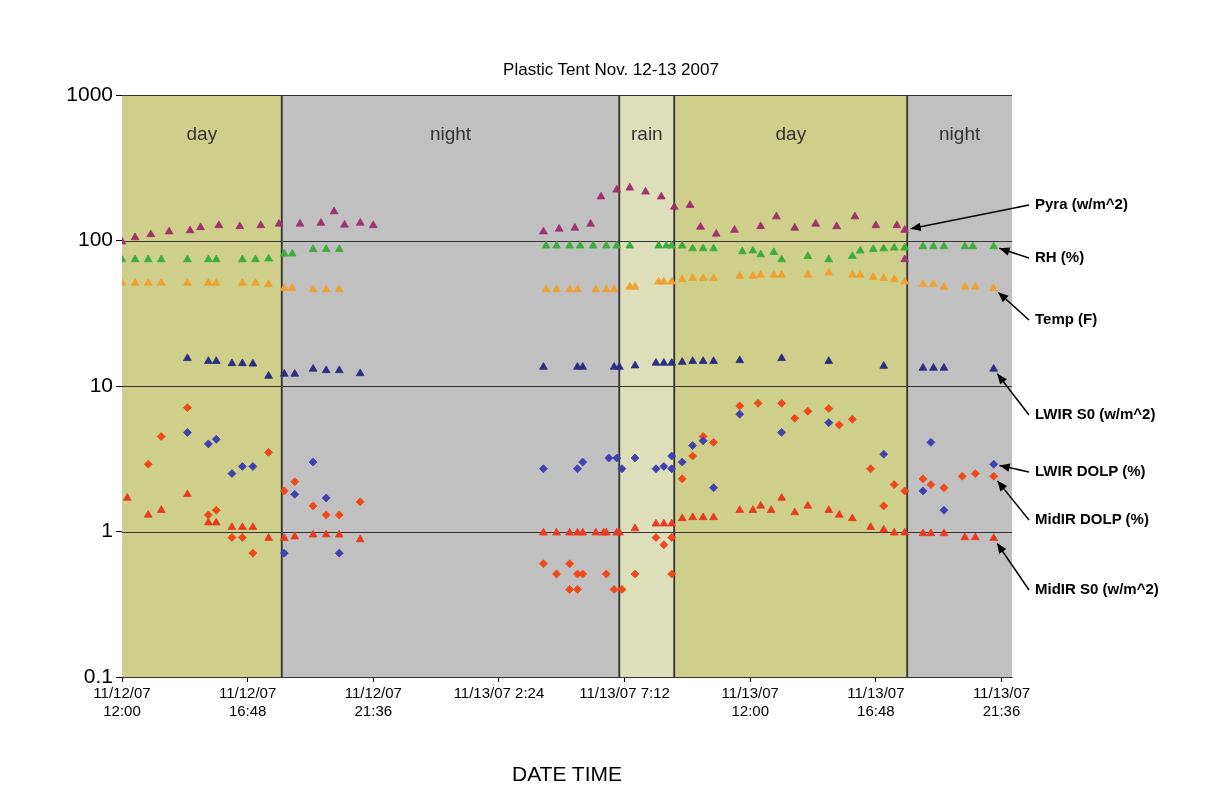  What do you see at coordinates (1095, 414) in the screenshot?
I see `text: LWIR S0 (w/m^2)` at bounding box center [1095, 414].